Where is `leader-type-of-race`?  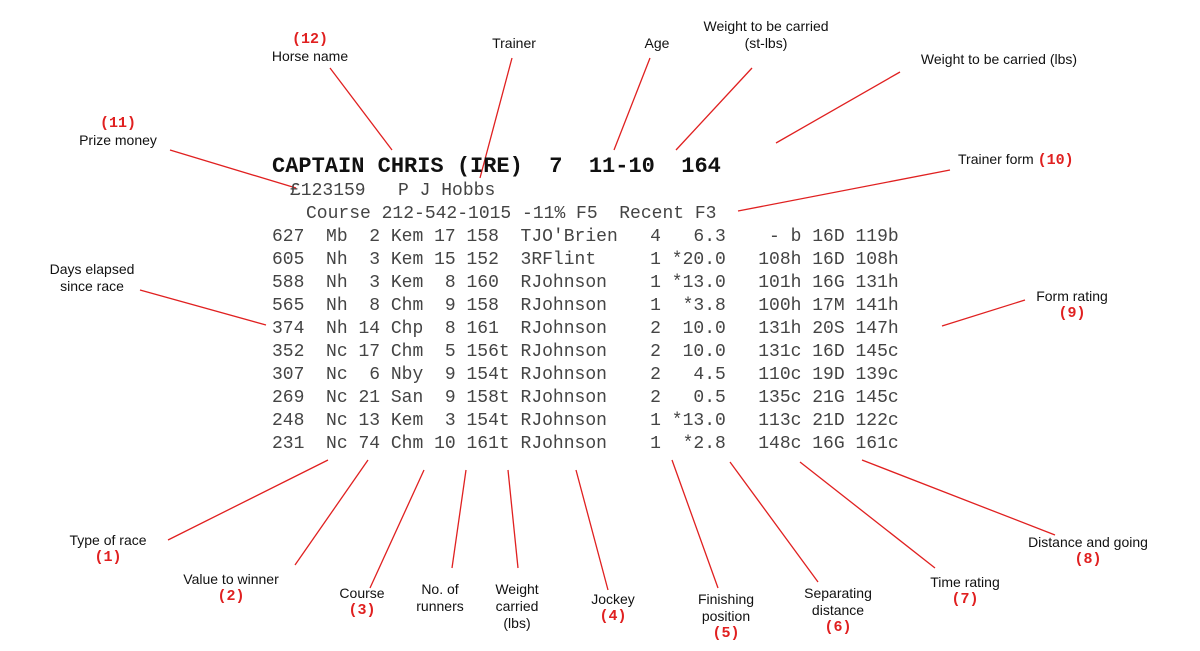
leader-type-of-race is located at coordinates (248, 500).